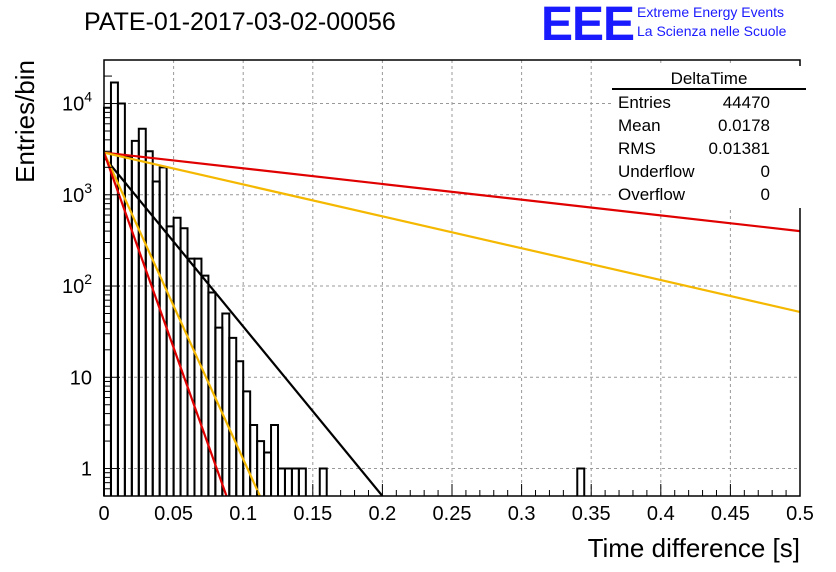  I want to click on stats-label: RMS, so click(637, 148).